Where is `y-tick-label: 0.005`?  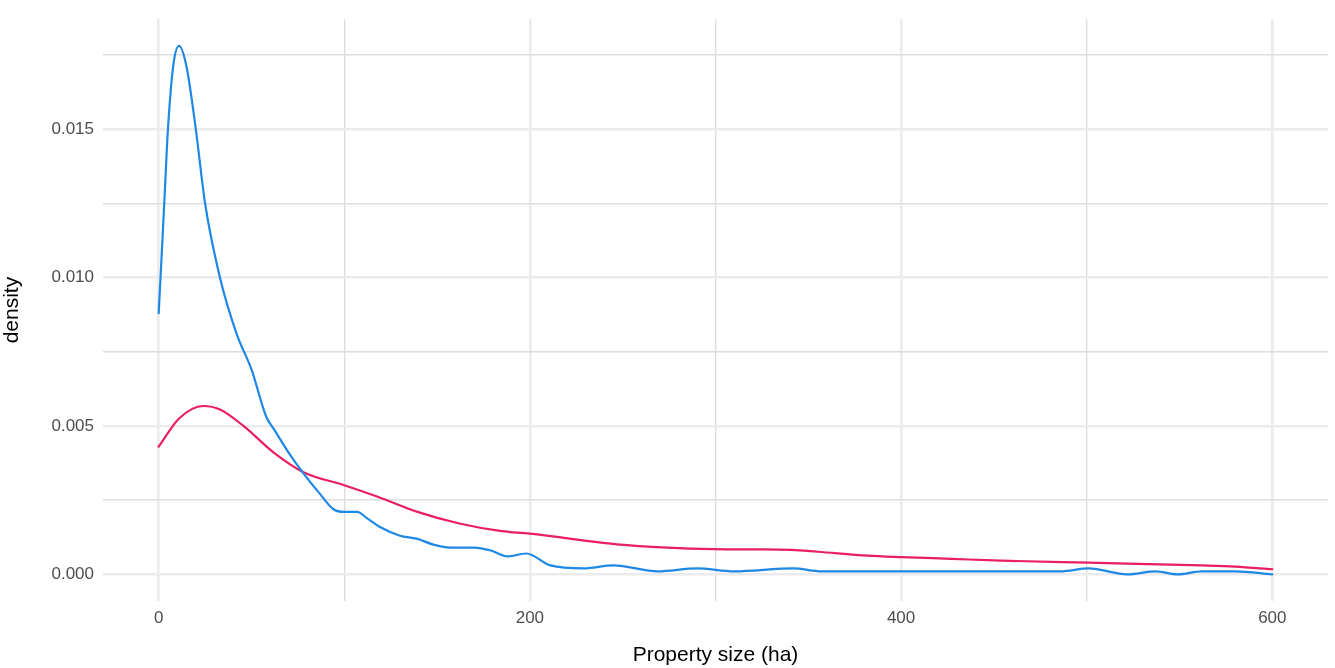
y-tick-label: 0.005 is located at coordinates (72, 425).